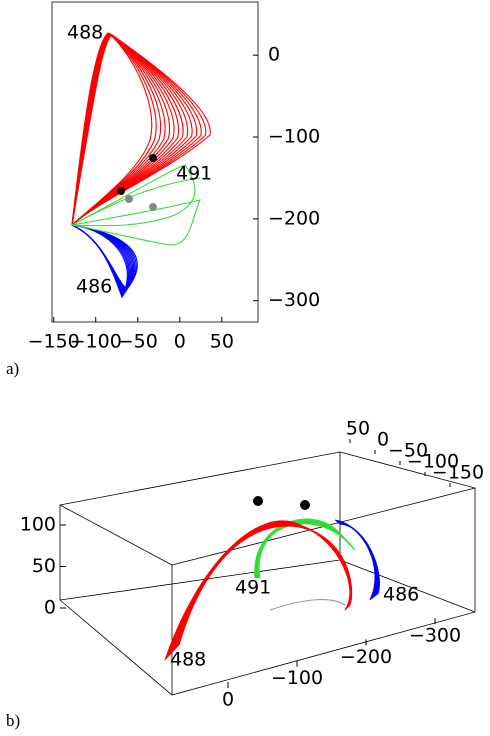 The height and width of the screenshot is (736, 490). I want to click on x-tick-label: −300, so click(435, 636).